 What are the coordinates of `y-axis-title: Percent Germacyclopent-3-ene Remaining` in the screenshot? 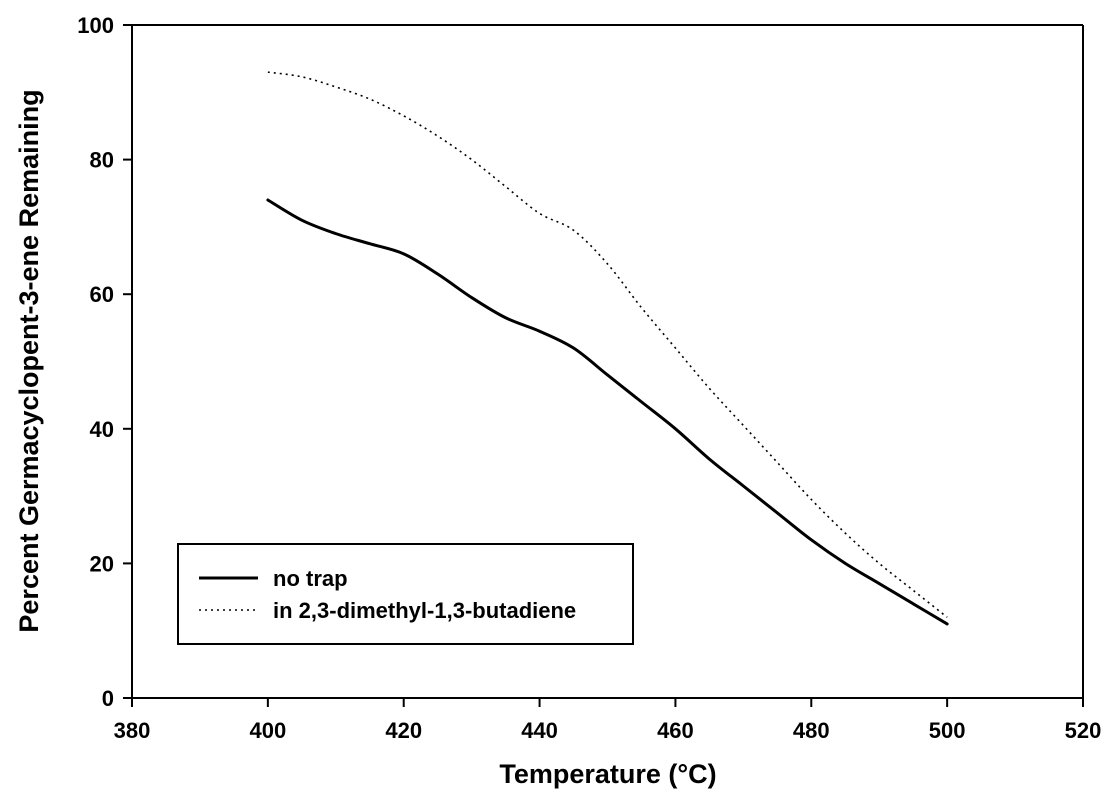 It's located at (29, 360).